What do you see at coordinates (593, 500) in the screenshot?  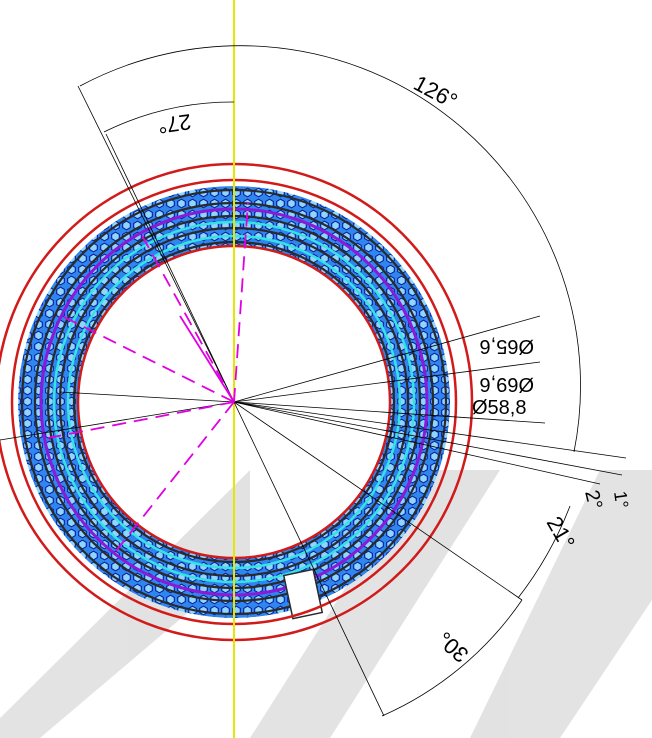 I see `angle-2-label: 2°` at bounding box center [593, 500].